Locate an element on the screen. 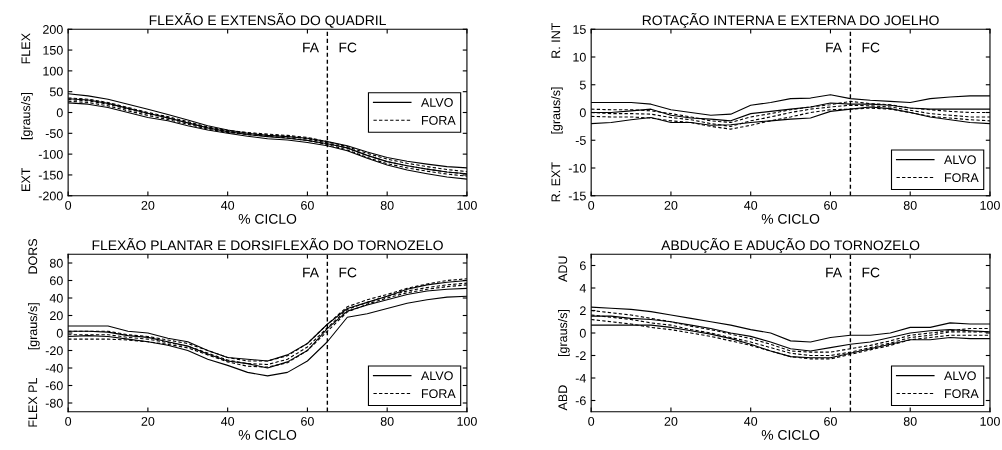 This screenshot has width=1002, height=450. y-tick-label: -100 is located at coordinates (50, 154).